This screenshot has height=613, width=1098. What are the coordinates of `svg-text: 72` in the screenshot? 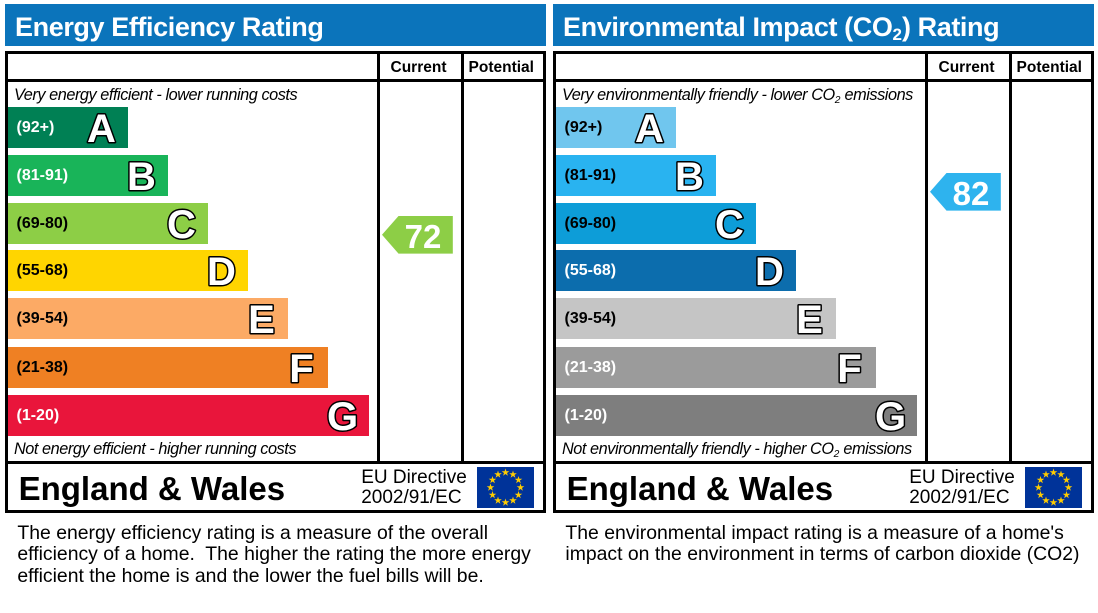 It's located at (422, 236).